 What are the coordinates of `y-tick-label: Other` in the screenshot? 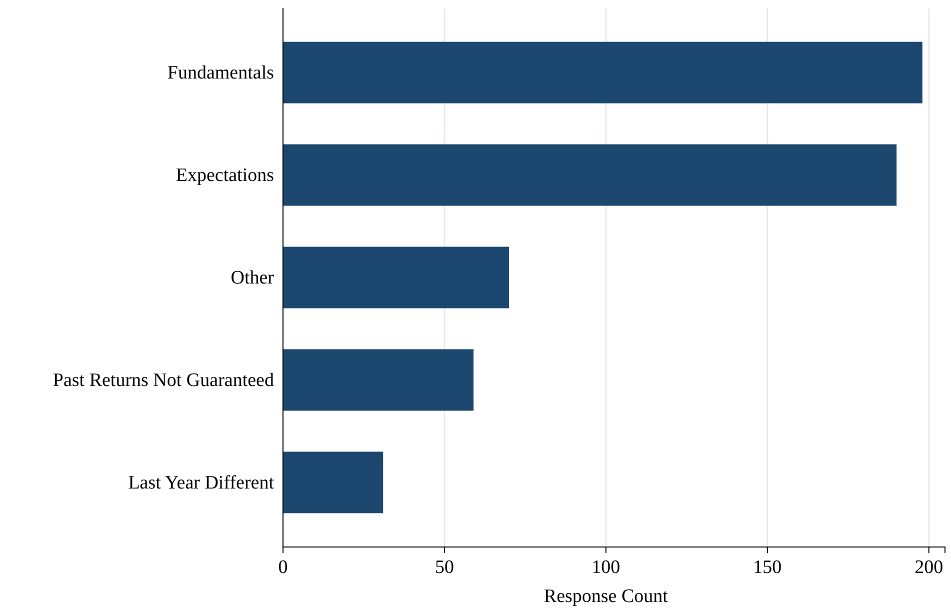 It's located at (252, 278).